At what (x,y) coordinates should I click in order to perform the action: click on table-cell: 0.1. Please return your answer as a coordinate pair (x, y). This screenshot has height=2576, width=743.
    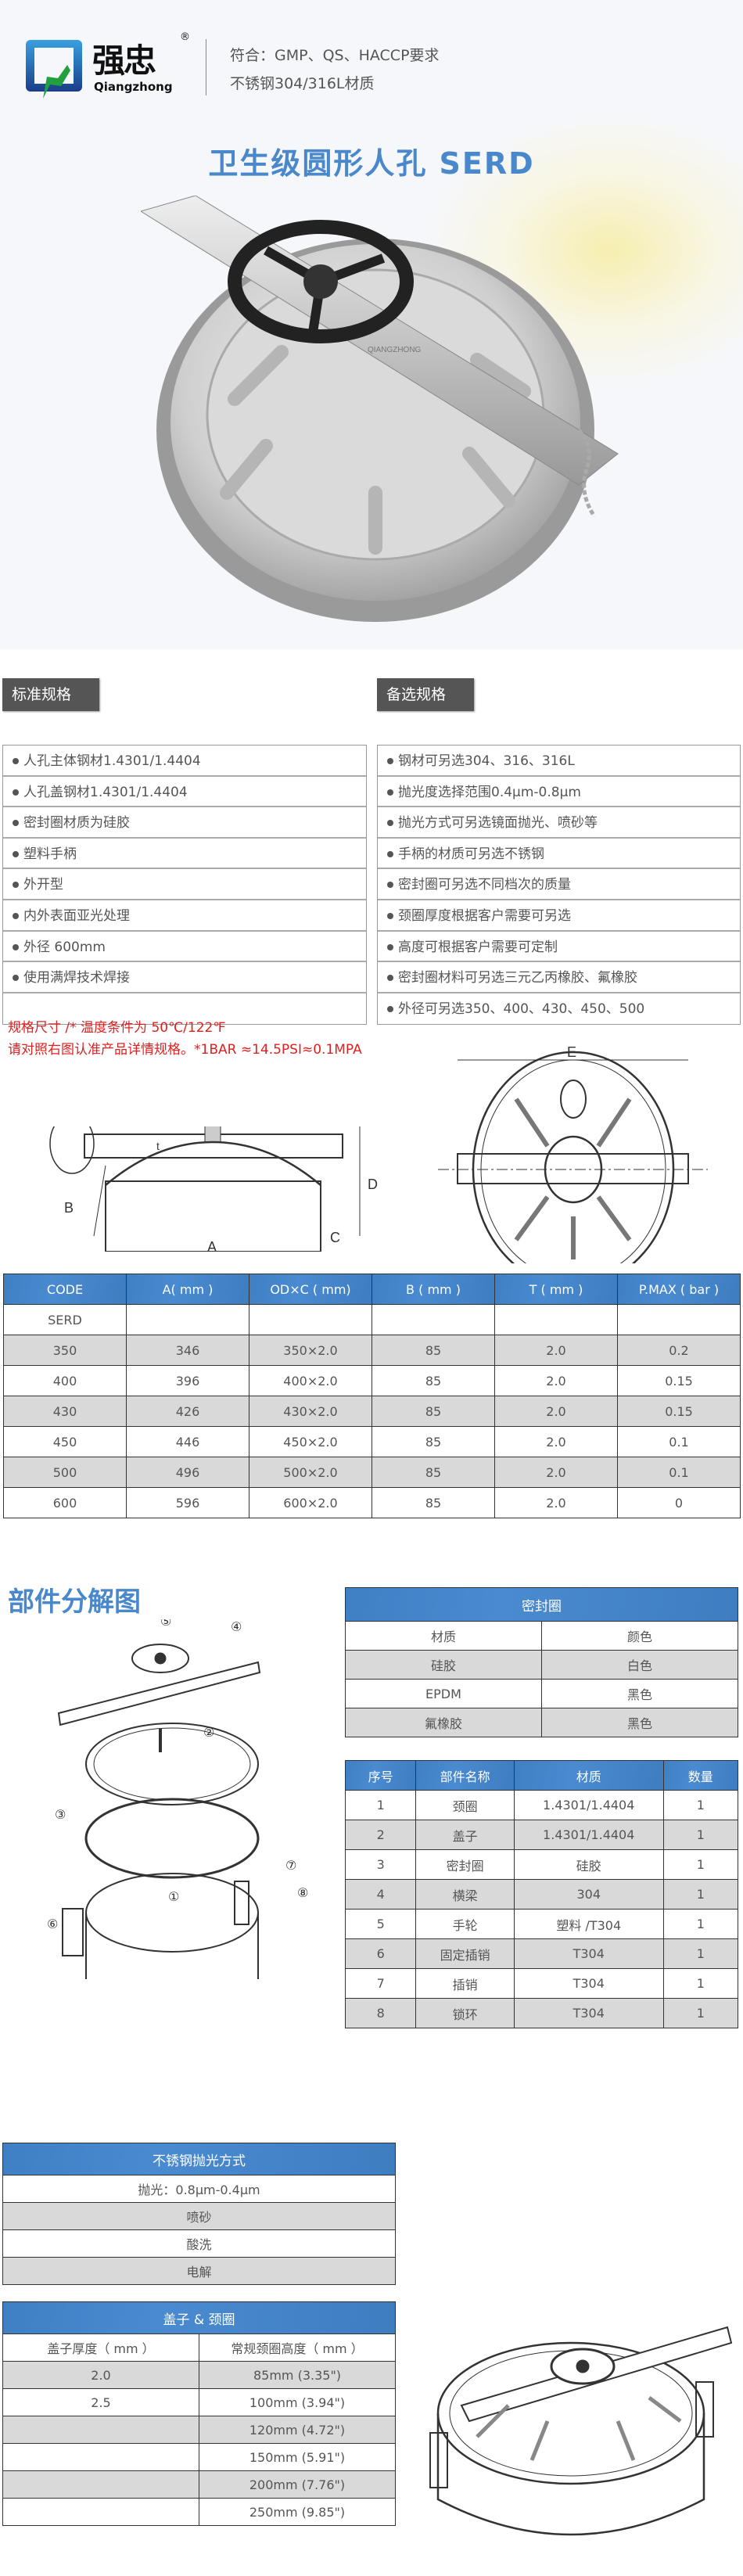
    Looking at the image, I should click on (679, 1473).